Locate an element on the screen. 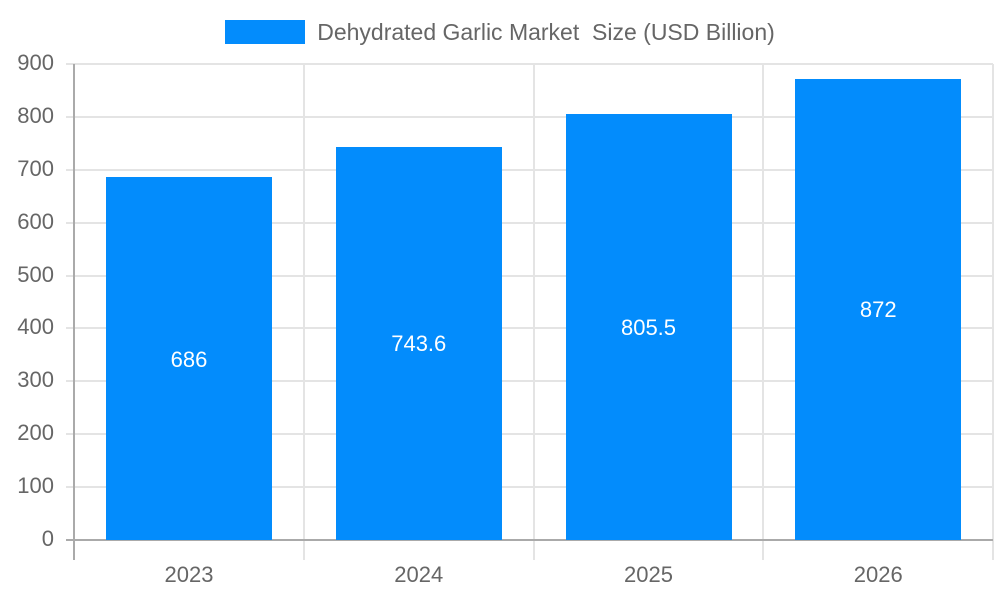 The image size is (1000, 600). y-axis is located at coordinates (74, 312).